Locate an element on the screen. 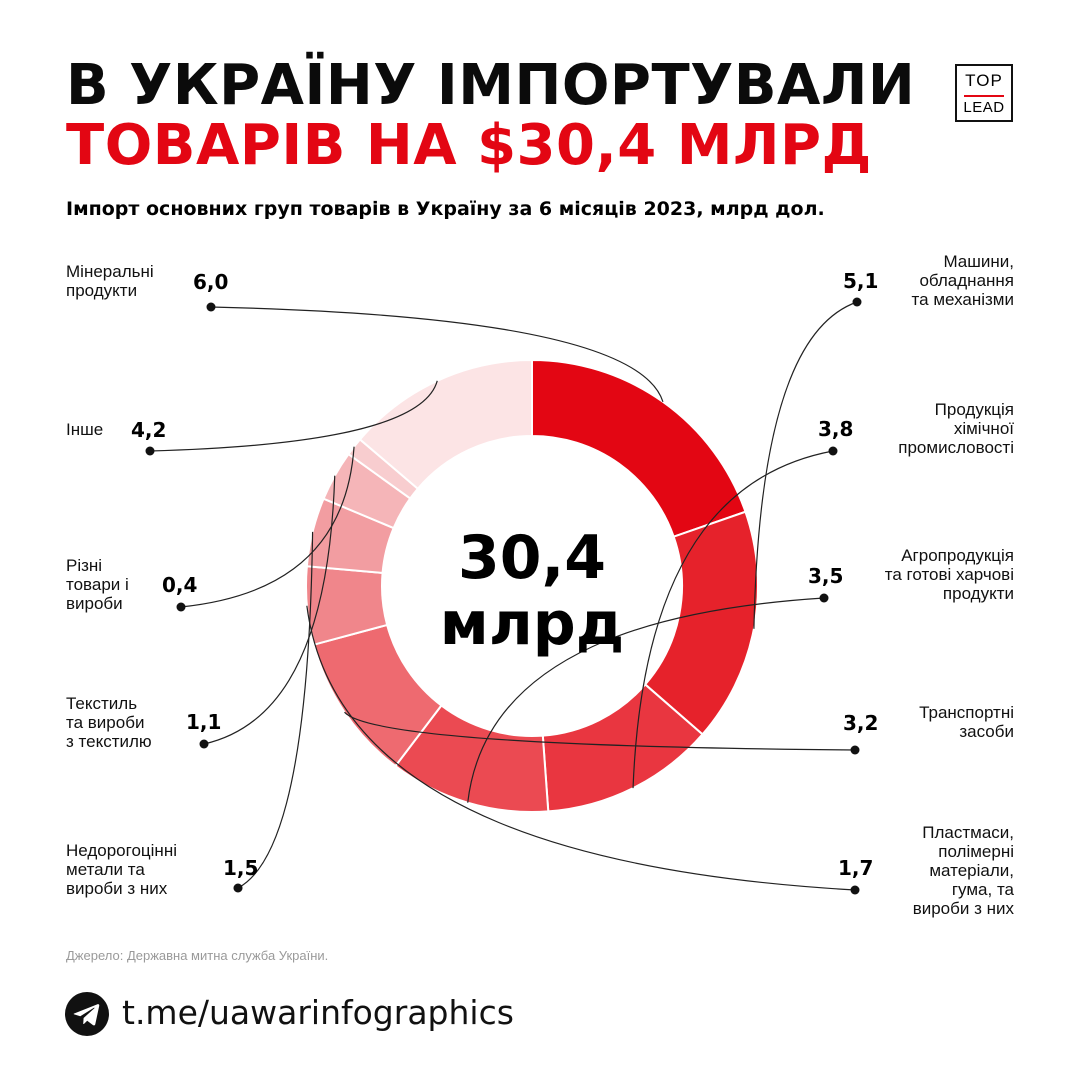  leader-dot-інше is located at coordinates (150, 451).